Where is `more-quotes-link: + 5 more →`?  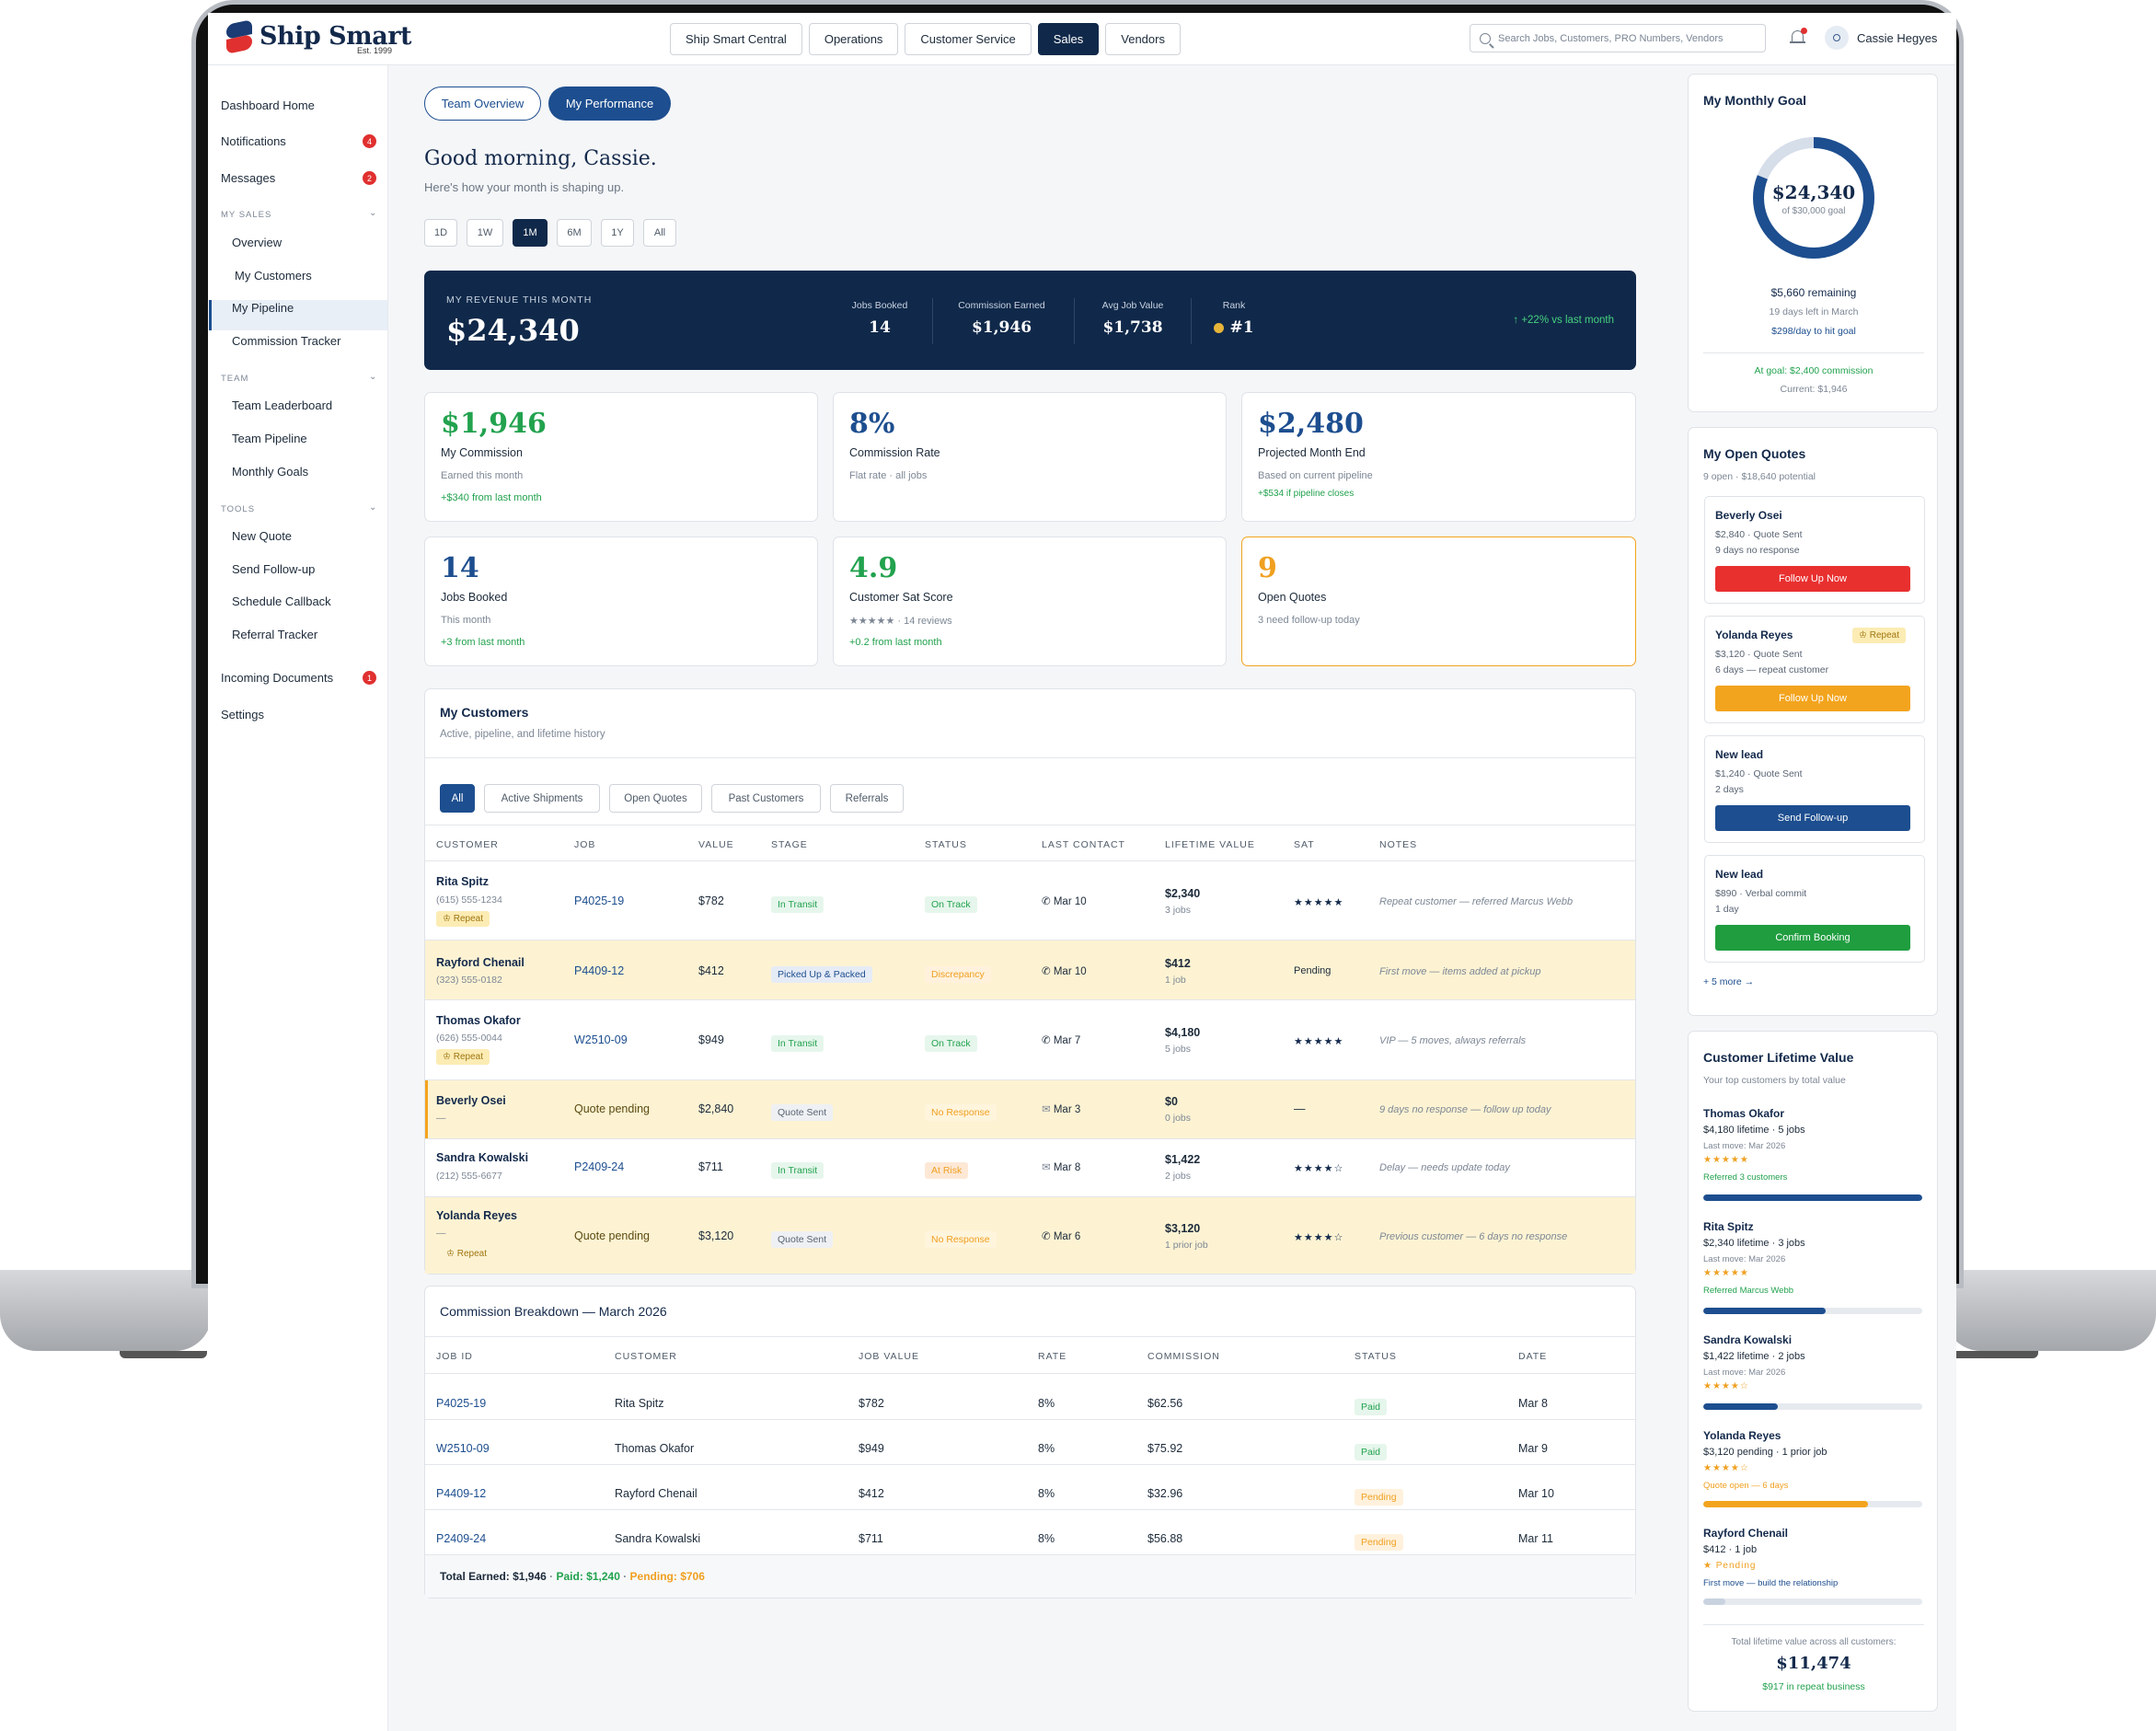
more-quotes-link: + 5 more → is located at coordinates (1729, 981).